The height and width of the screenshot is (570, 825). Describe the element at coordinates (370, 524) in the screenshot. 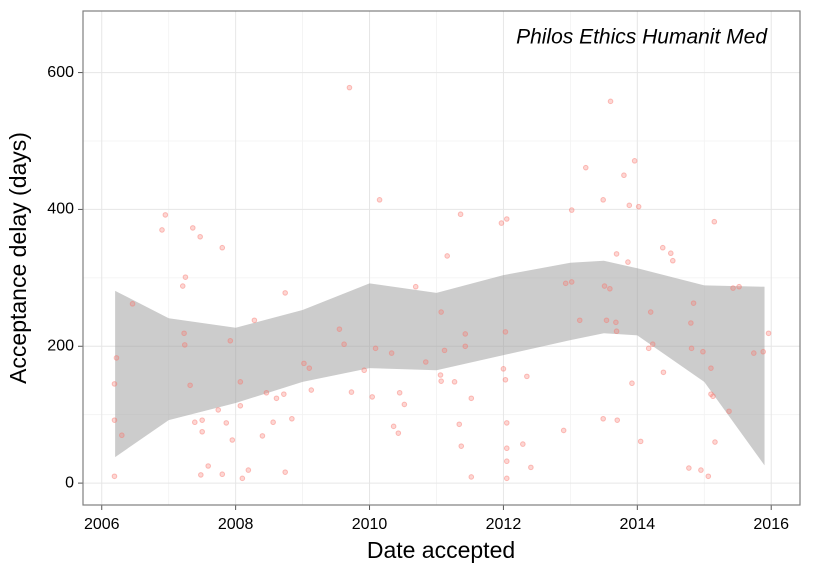

I see `x-tick-label: 2010` at that location.